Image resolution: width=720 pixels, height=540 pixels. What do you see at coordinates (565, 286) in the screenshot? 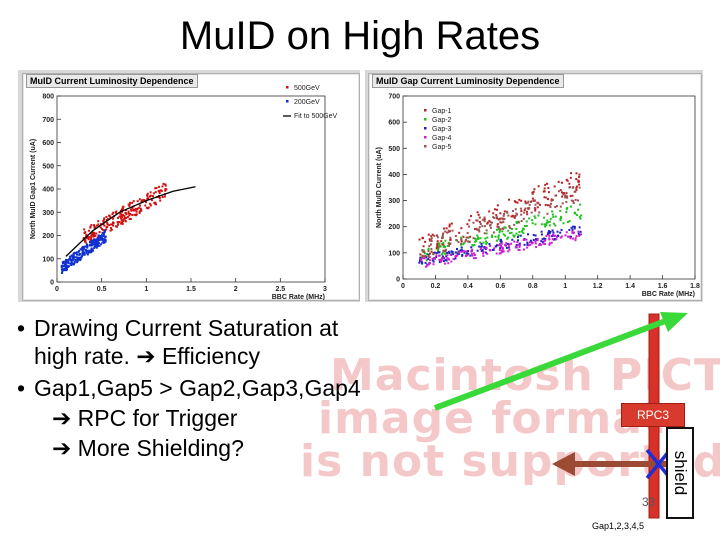
I see `x-tick-label: 1` at bounding box center [565, 286].